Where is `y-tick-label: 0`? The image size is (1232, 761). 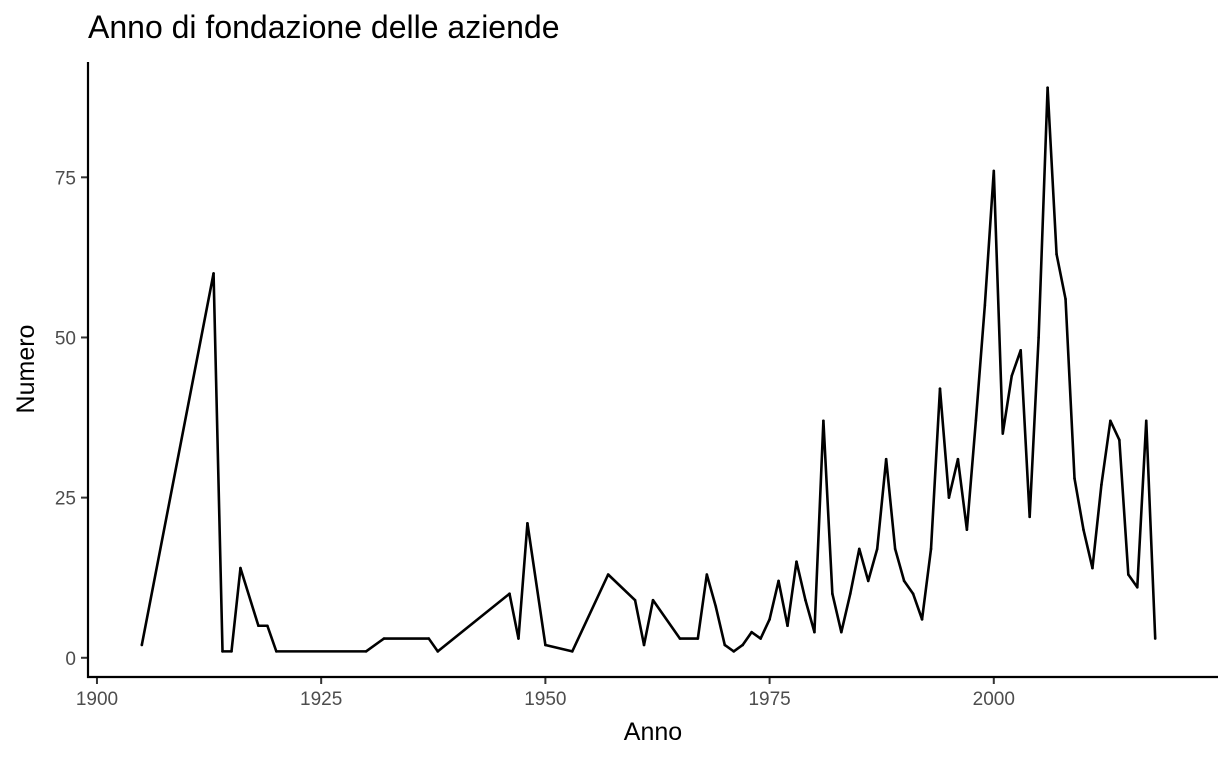
y-tick-label: 0 is located at coordinates (70, 659).